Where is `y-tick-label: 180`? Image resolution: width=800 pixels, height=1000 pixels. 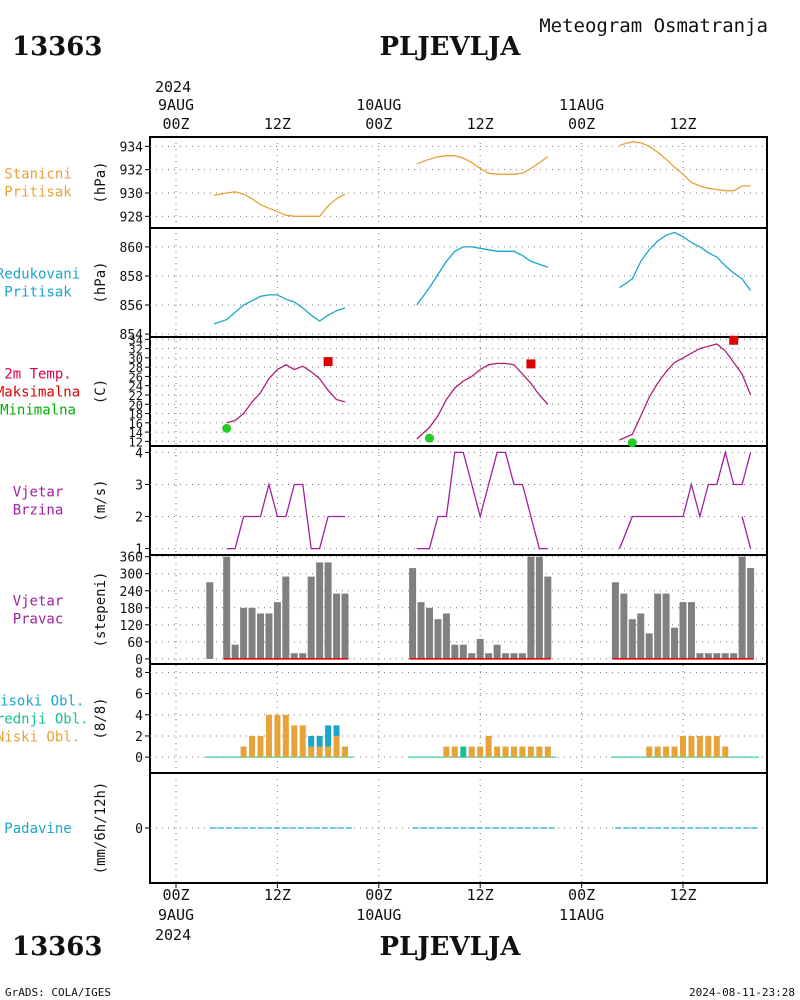
y-tick-label: 180 is located at coordinates (131, 609).